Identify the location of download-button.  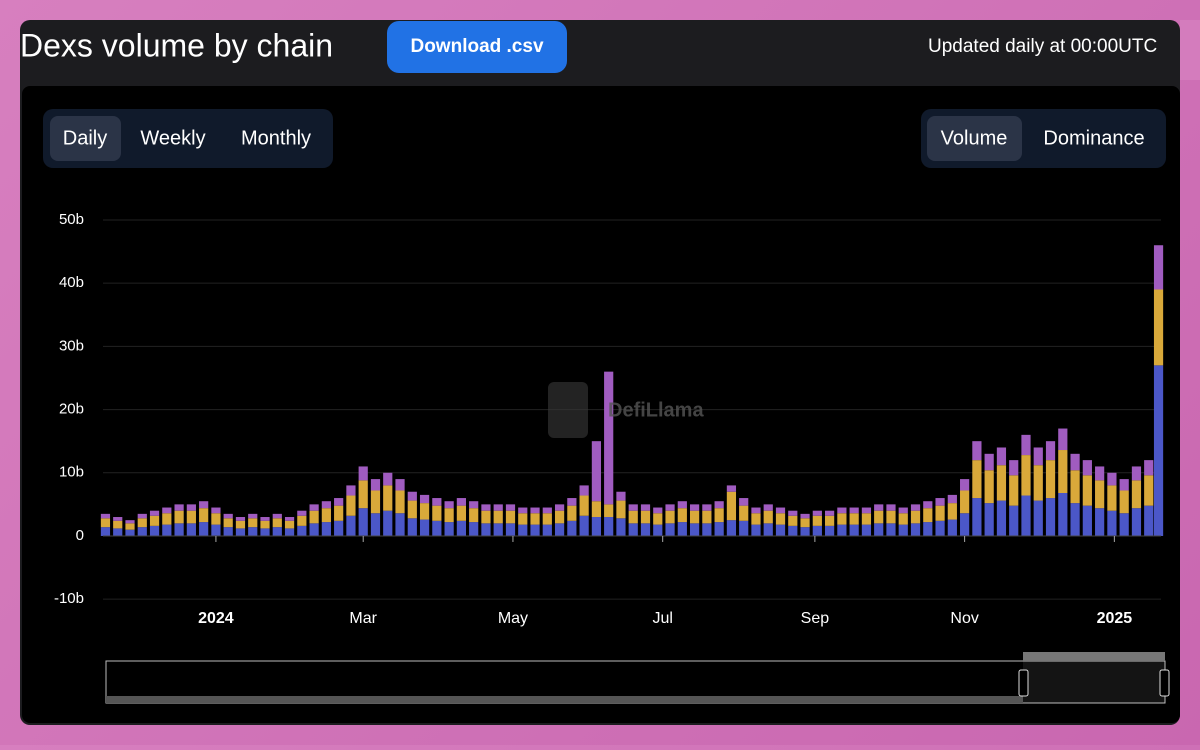
(477, 47).